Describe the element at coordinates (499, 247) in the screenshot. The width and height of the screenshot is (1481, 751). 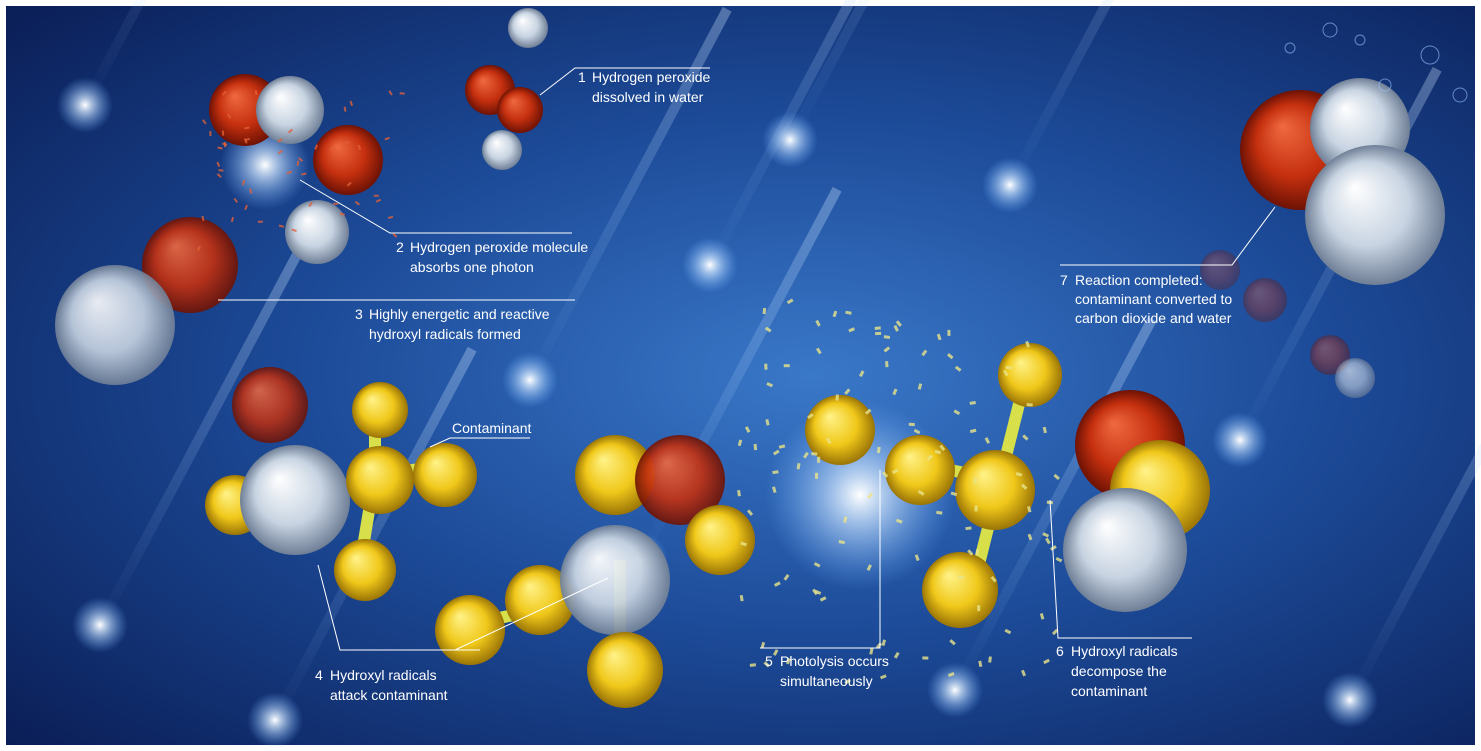
I see `step-text: Hydrogen peroxide molecule` at that location.